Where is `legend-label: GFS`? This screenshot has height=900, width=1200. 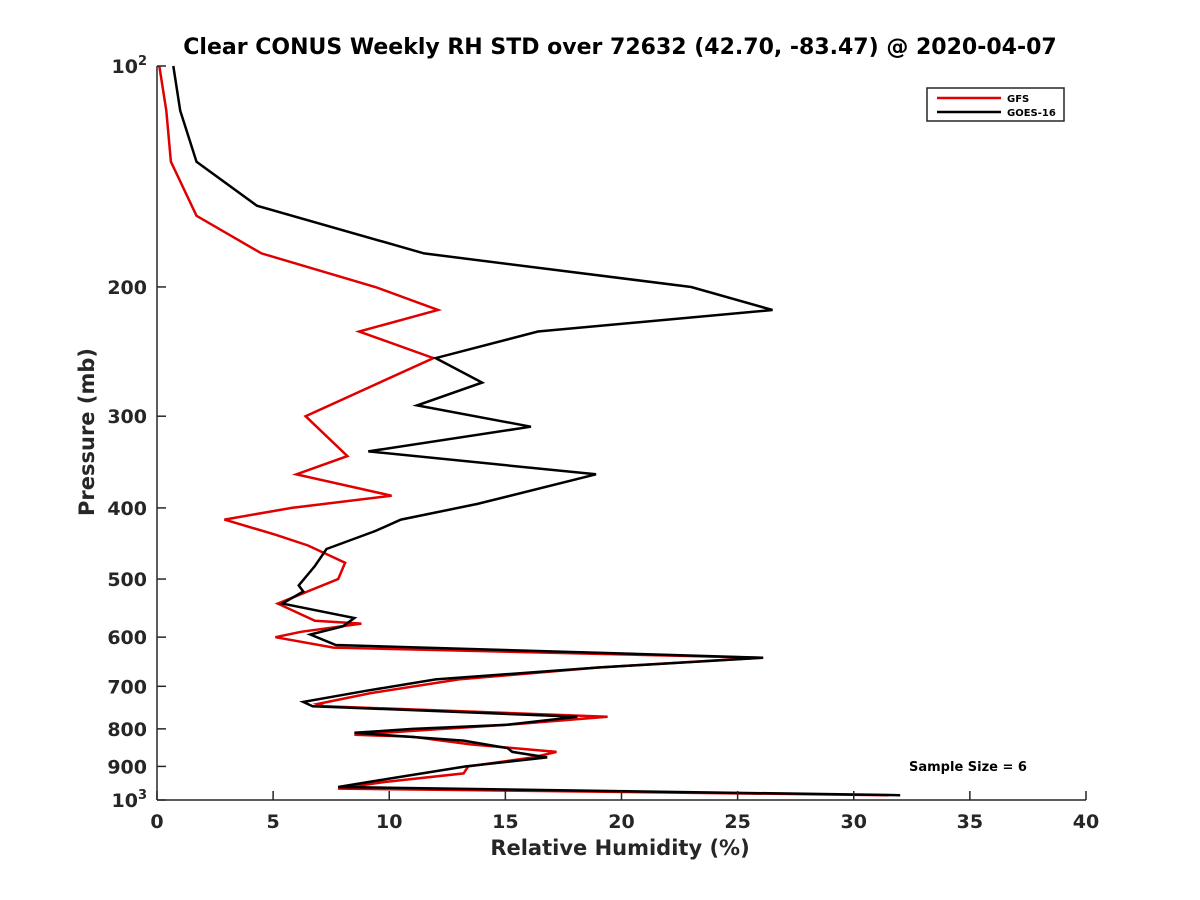 legend-label: GFS is located at coordinates (1018, 99).